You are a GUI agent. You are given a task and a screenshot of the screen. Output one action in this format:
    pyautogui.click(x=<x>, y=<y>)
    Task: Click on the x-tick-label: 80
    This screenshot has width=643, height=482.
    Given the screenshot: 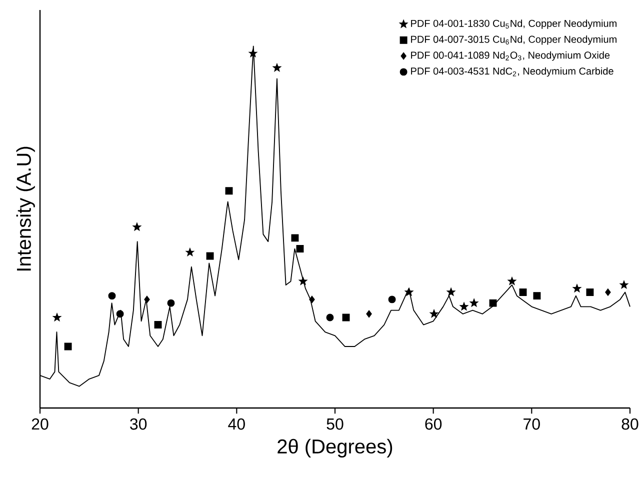 What is the action you would take?
    pyautogui.click(x=630, y=424)
    